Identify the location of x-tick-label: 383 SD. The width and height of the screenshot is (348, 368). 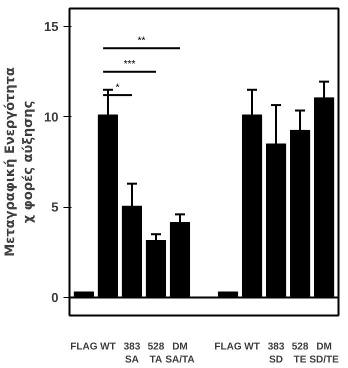
(276, 354).